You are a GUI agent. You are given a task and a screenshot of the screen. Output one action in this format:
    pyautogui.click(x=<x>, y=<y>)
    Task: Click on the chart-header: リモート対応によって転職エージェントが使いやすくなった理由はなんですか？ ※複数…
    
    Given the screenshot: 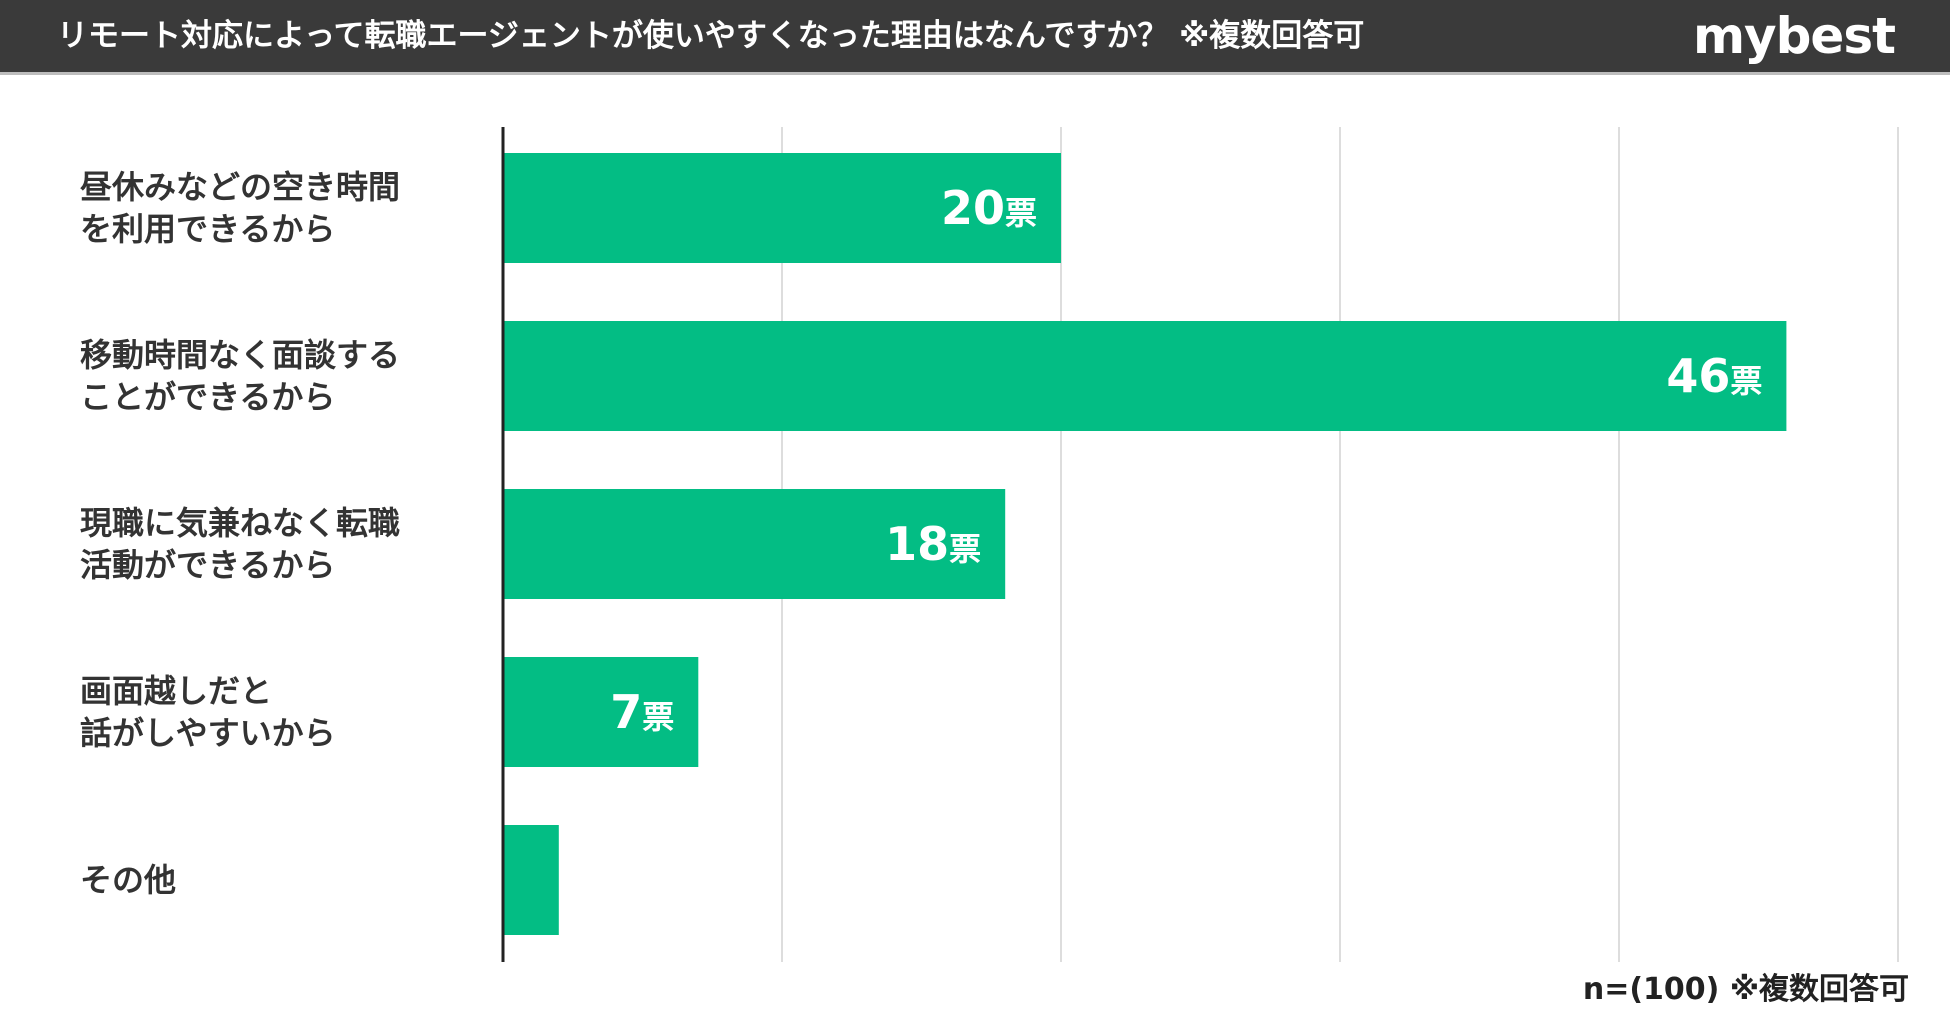 What is the action you would take?
    pyautogui.click(x=975, y=36)
    